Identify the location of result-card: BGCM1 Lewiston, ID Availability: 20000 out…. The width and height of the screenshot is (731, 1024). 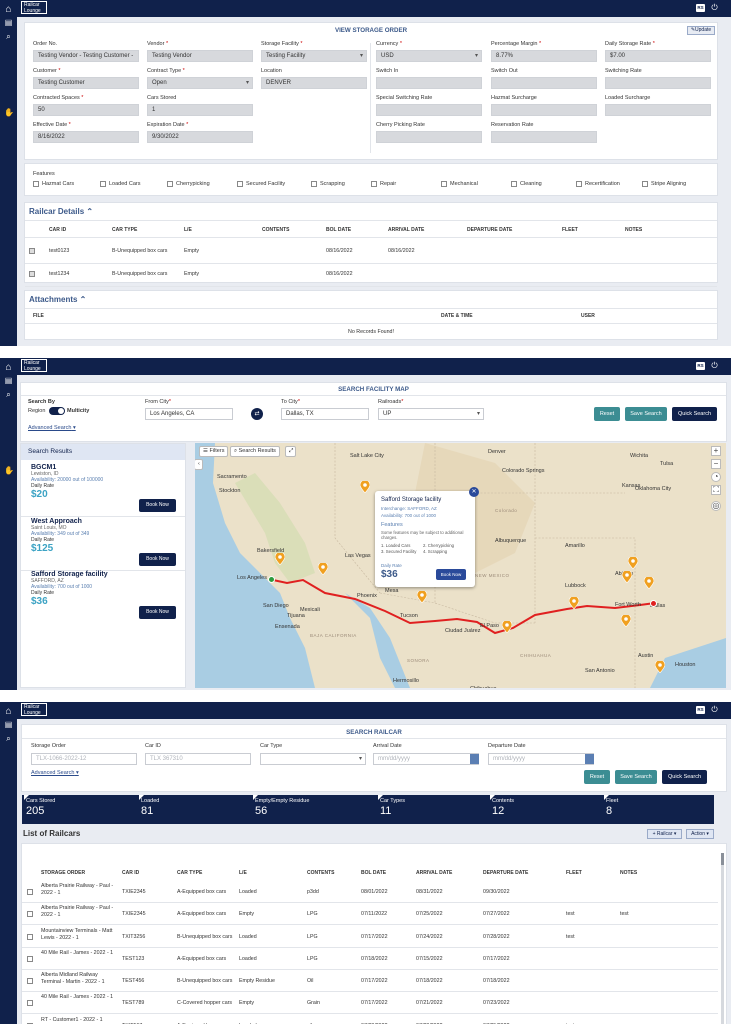
(103, 490).